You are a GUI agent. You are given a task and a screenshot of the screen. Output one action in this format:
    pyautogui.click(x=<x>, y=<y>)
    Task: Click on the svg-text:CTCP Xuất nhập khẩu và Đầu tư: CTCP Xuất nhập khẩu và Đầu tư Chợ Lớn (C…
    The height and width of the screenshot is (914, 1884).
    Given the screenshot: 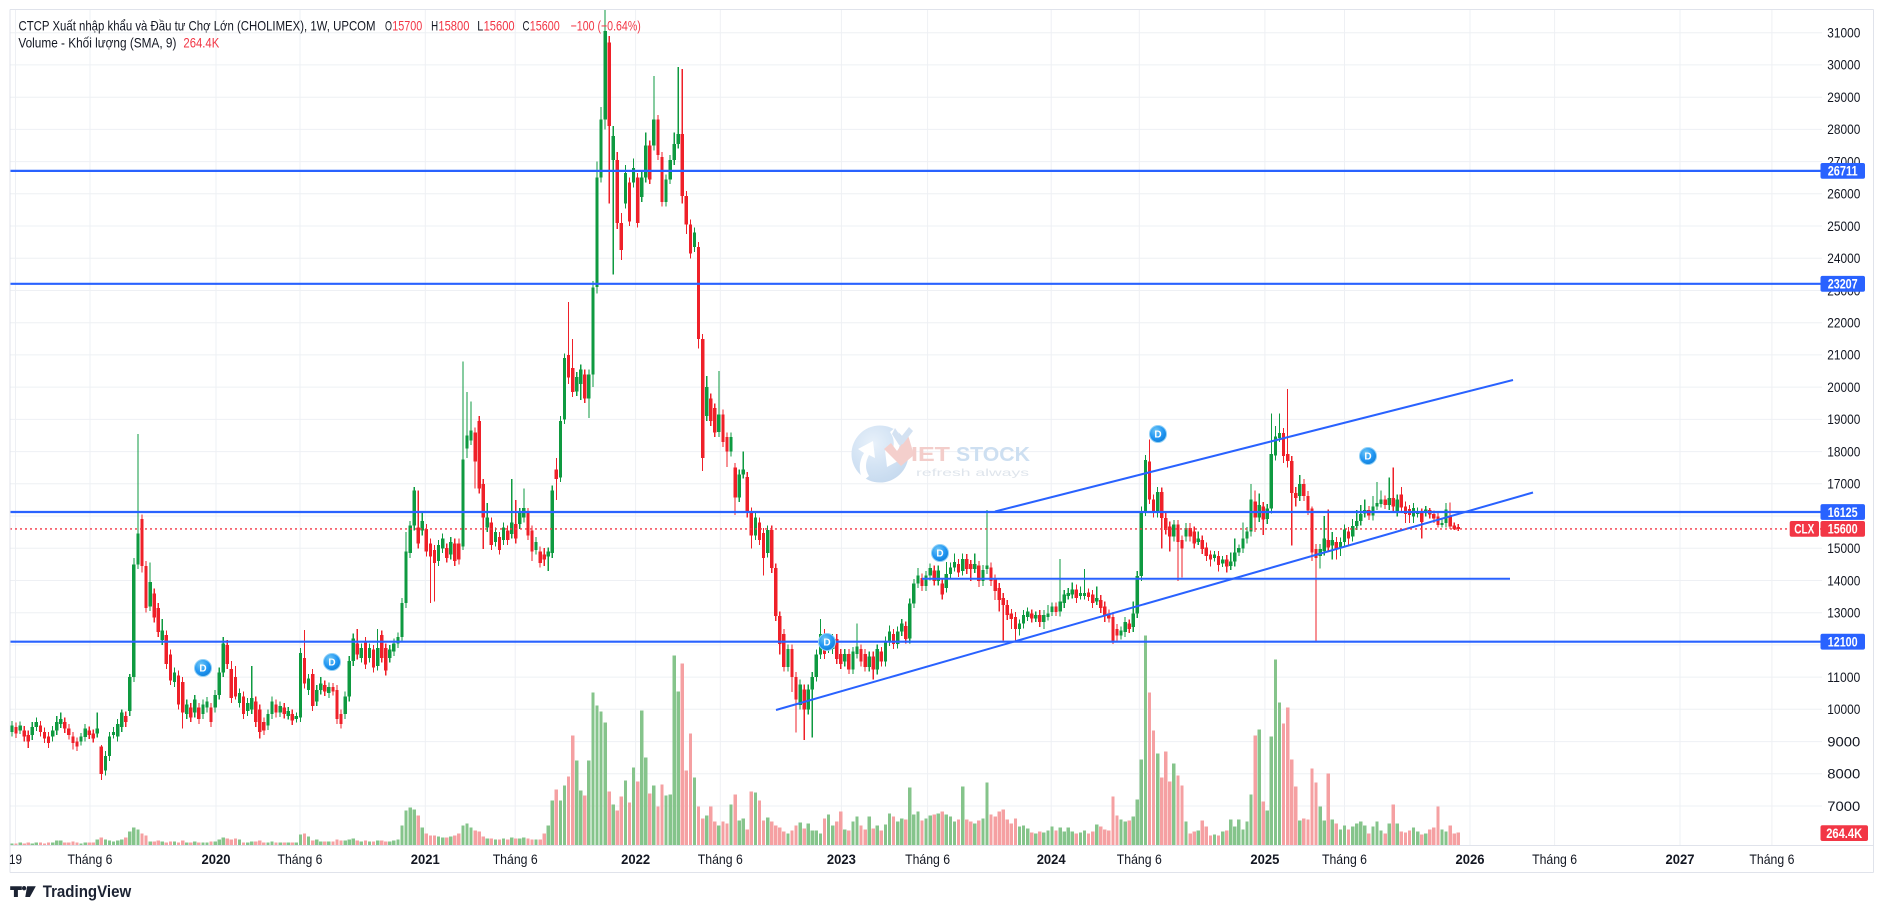 What is the action you would take?
    pyautogui.click(x=197, y=26)
    